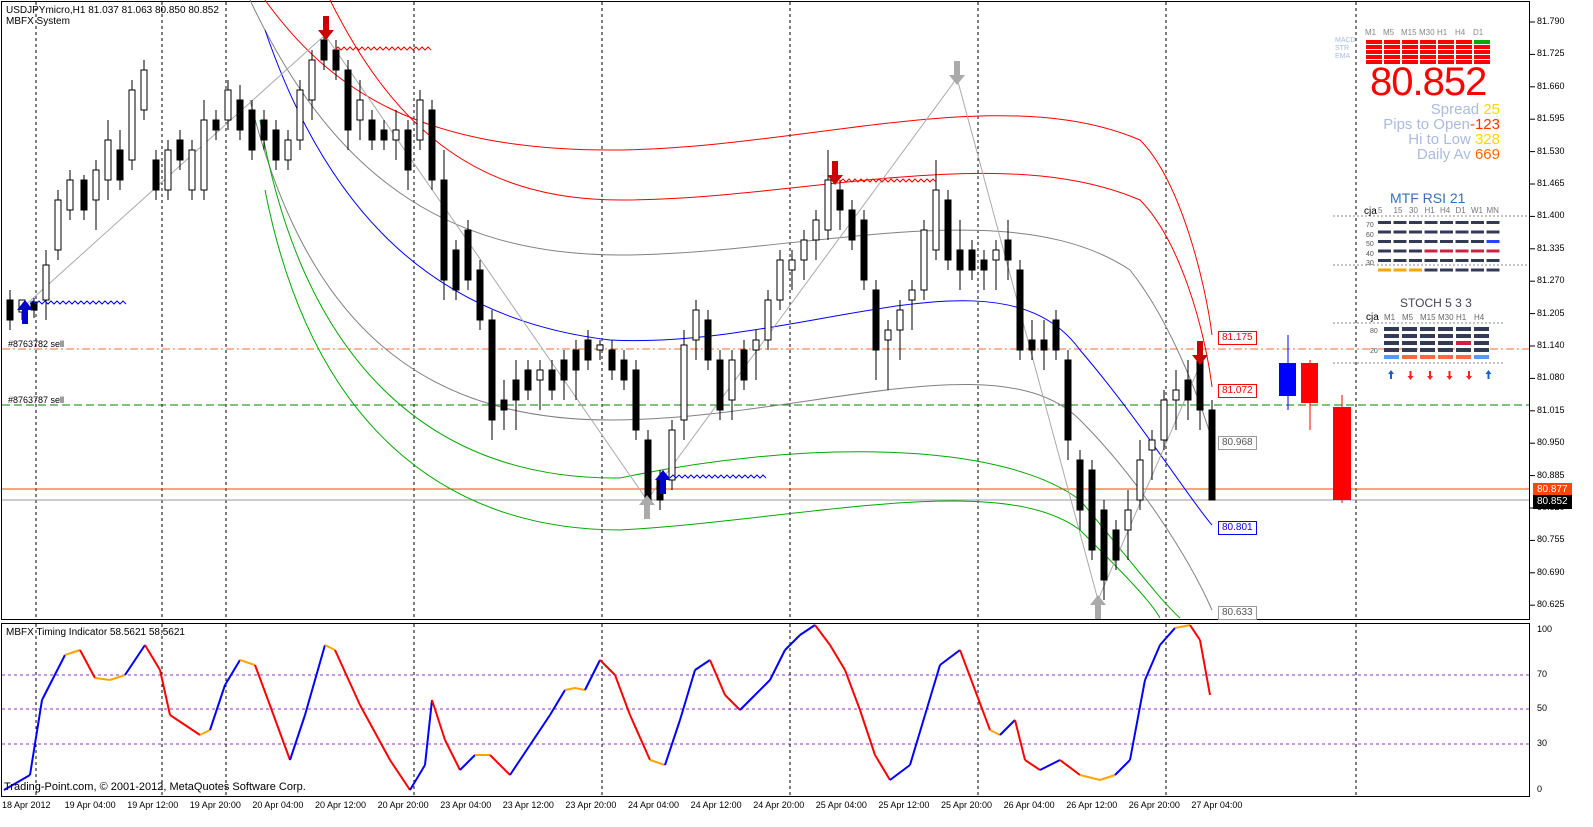 This screenshot has height=827, width=1593. What do you see at coordinates (1540, 789) in the screenshot?
I see `timing-level-label: 0` at bounding box center [1540, 789].